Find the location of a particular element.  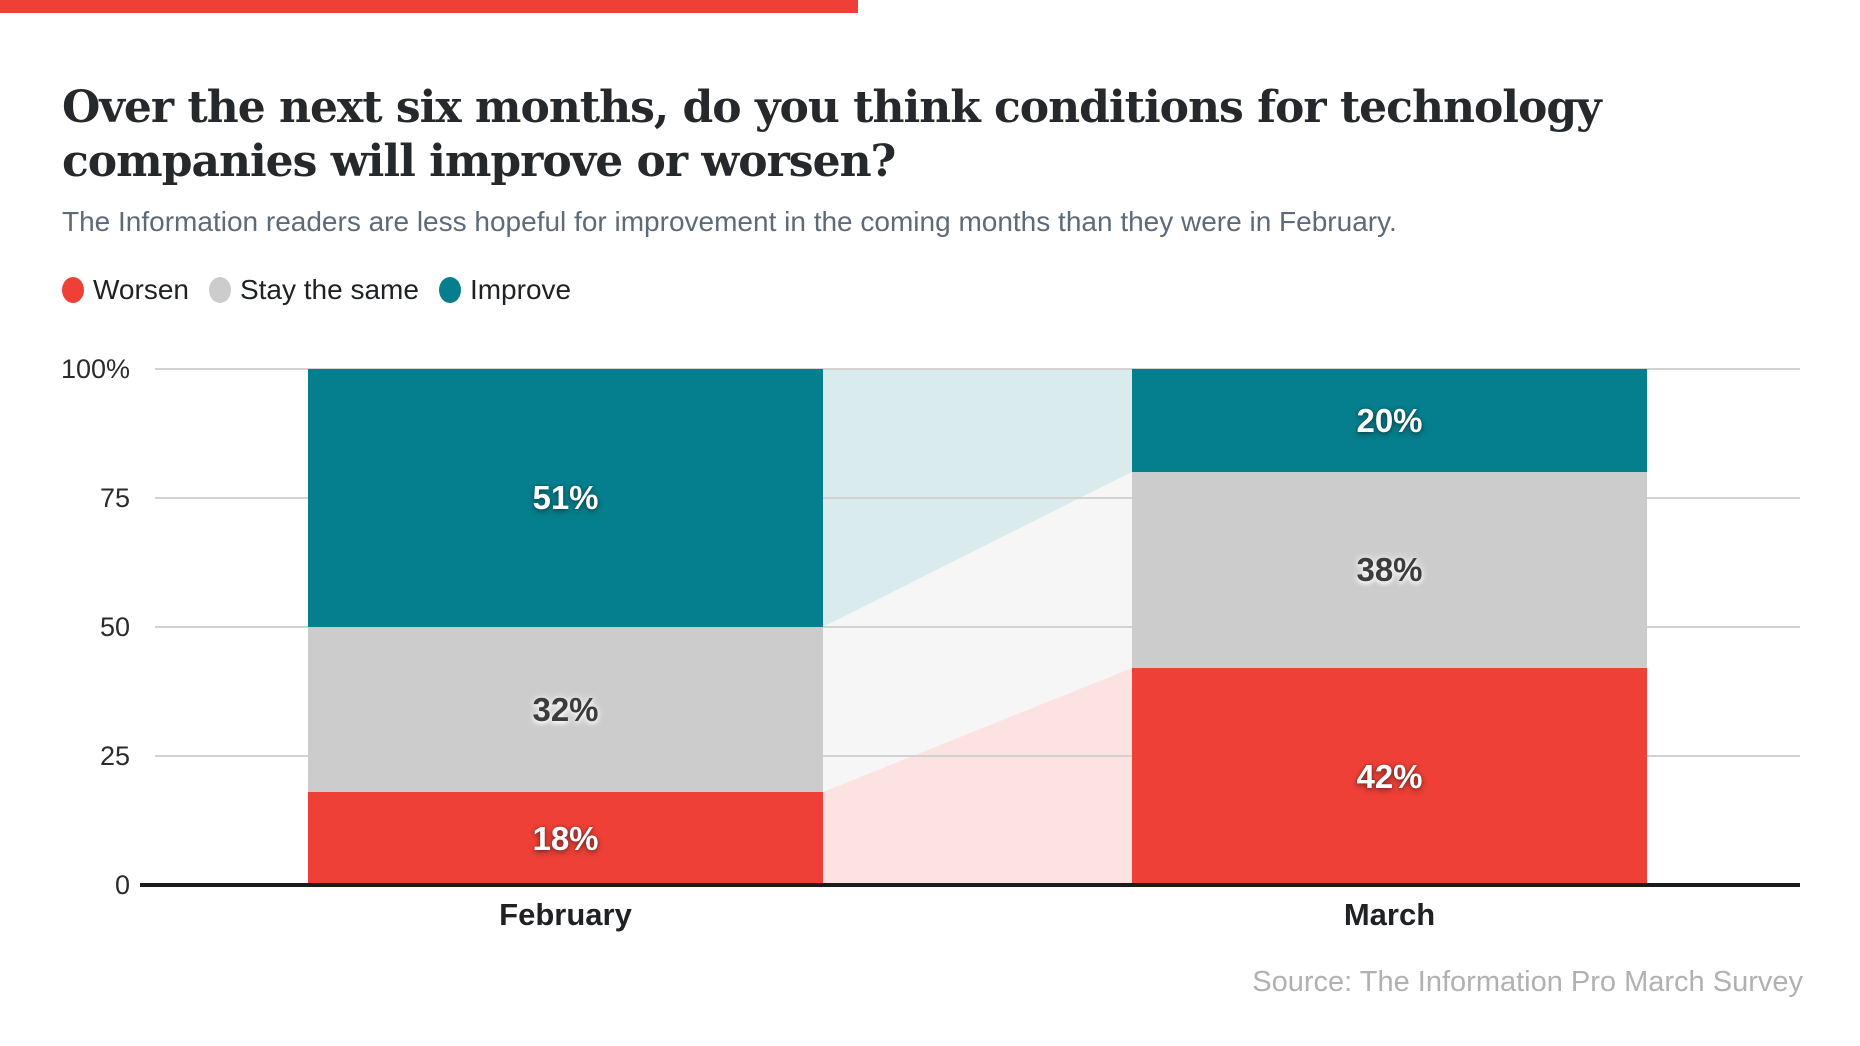

bar-march-stay-segment: 38% is located at coordinates (1389, 570).